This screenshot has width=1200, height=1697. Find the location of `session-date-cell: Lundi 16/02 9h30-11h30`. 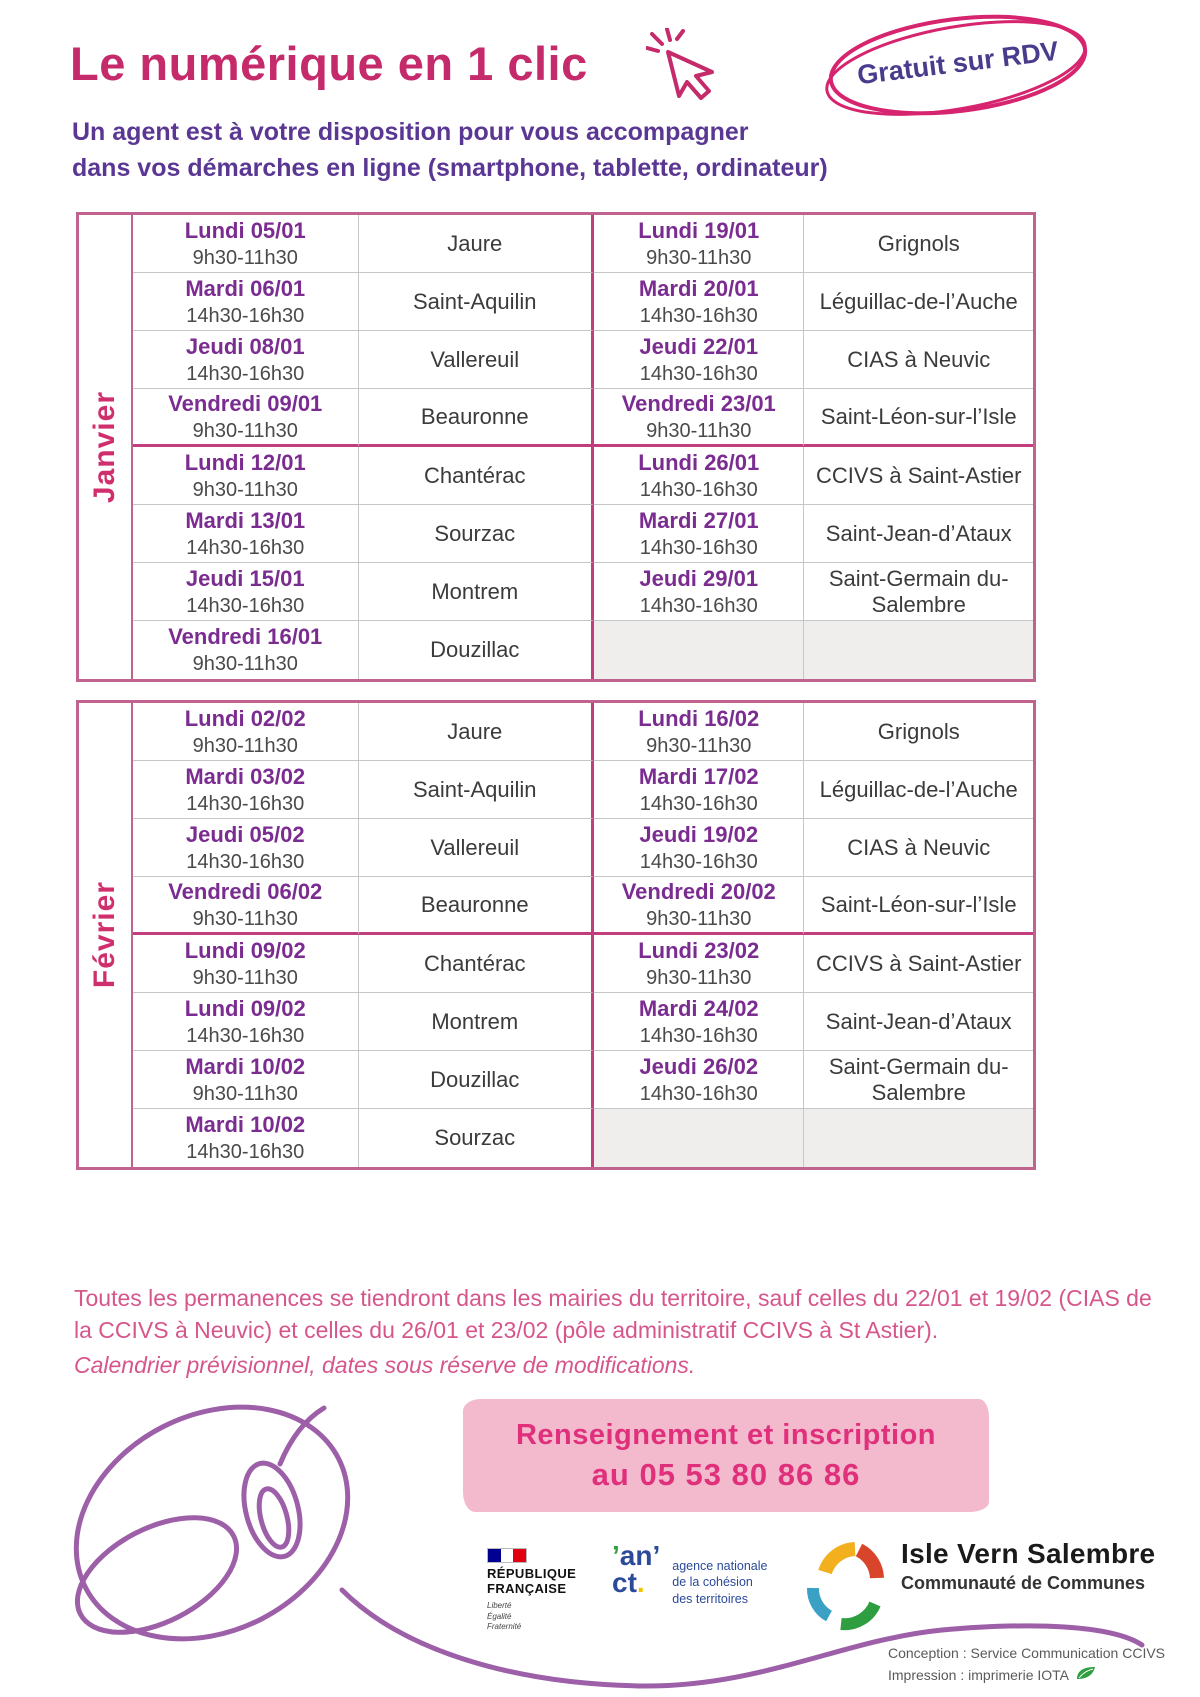

session-date-cell: Lundi 16/02 9h30-11h30 is located at coordinates (699, 732).